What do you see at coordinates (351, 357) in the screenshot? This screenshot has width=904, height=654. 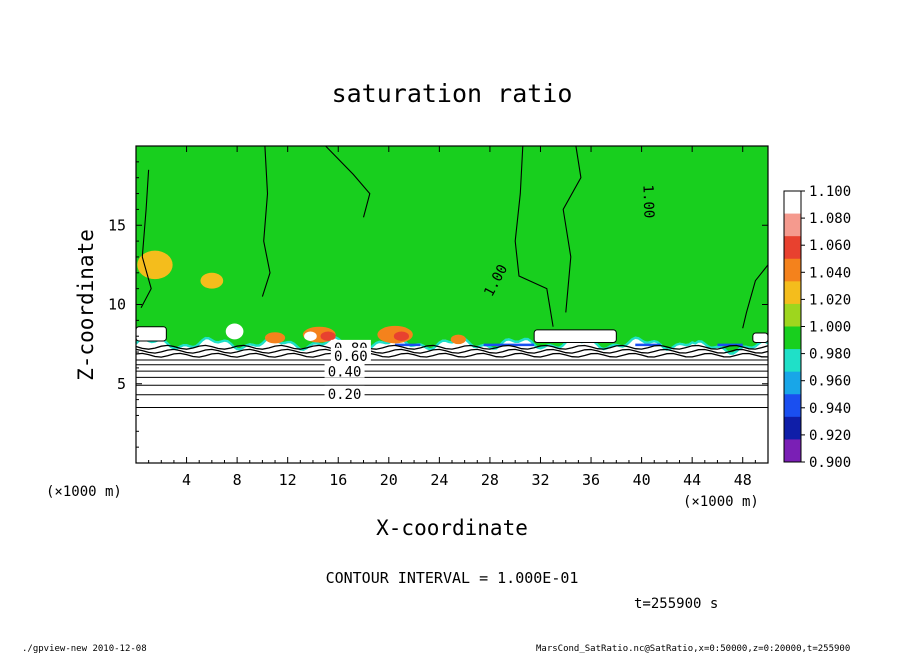 I see `contour-label-3: 0.60` at bounding box center [351, 357].